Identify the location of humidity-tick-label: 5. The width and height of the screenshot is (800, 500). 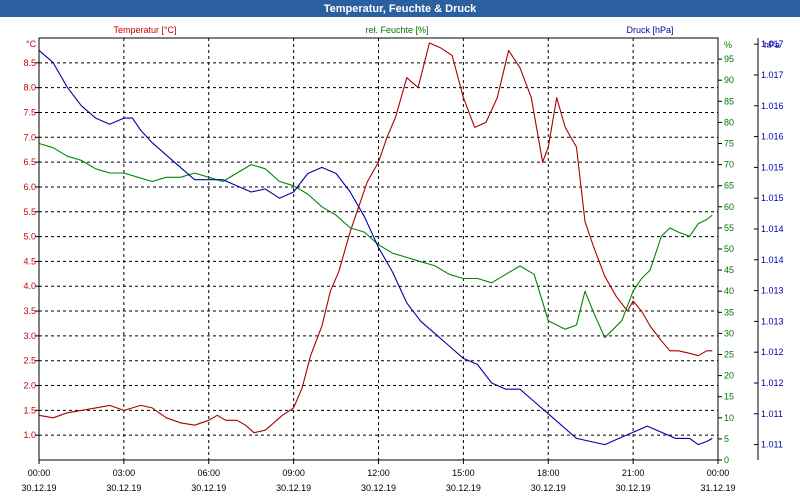
(726, 439).